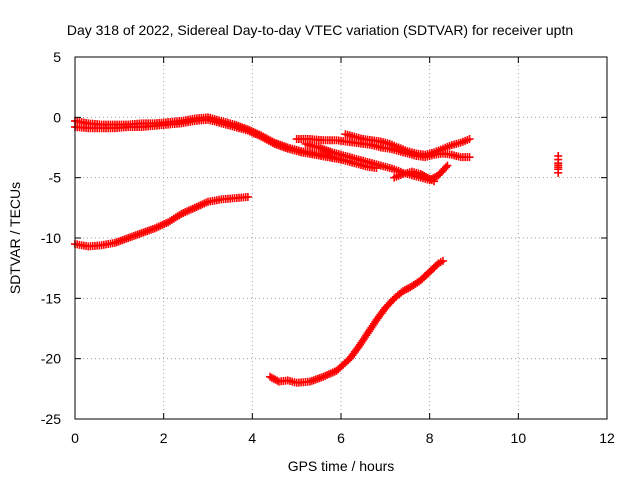 The image size is (640, 480). What do you see at coordinates (51, 238) in the screenshot?
I see `y-tick-label: -10` at bounding box center [51, 238].